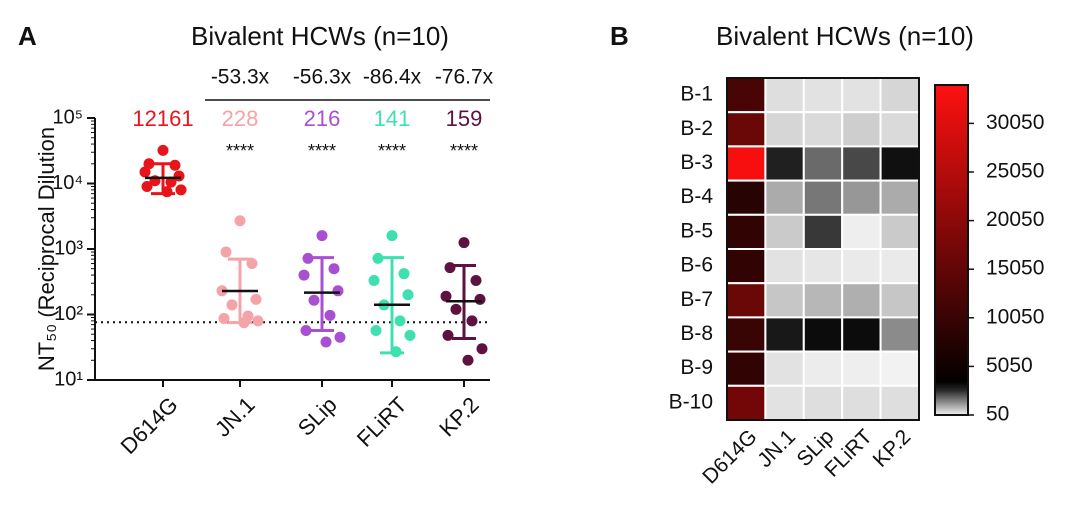 The height and width of the screenshot is (506, 1079). I want to click on row-label: B-2, so click(696, 128).